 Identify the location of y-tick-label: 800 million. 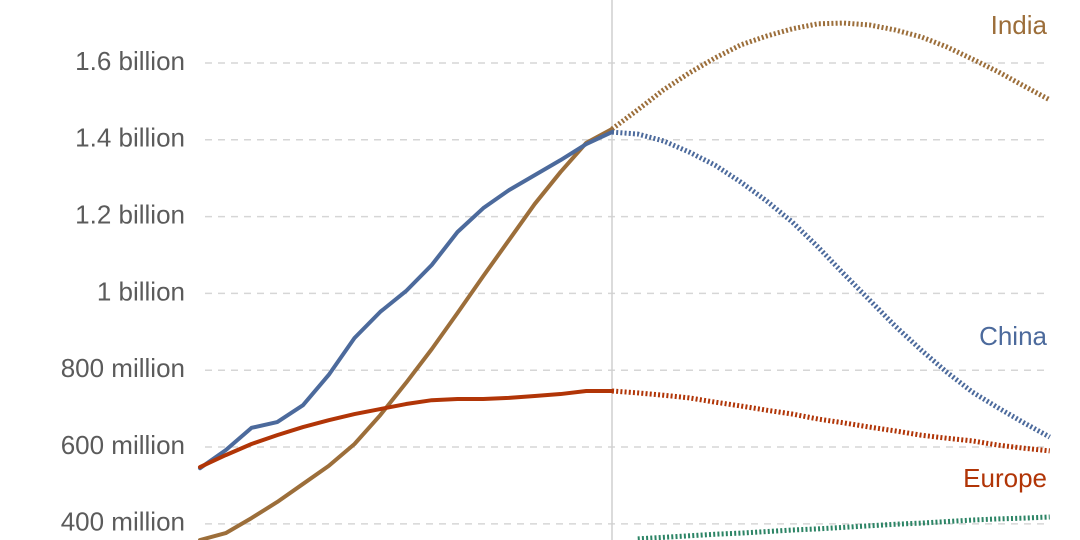
(123, 368).